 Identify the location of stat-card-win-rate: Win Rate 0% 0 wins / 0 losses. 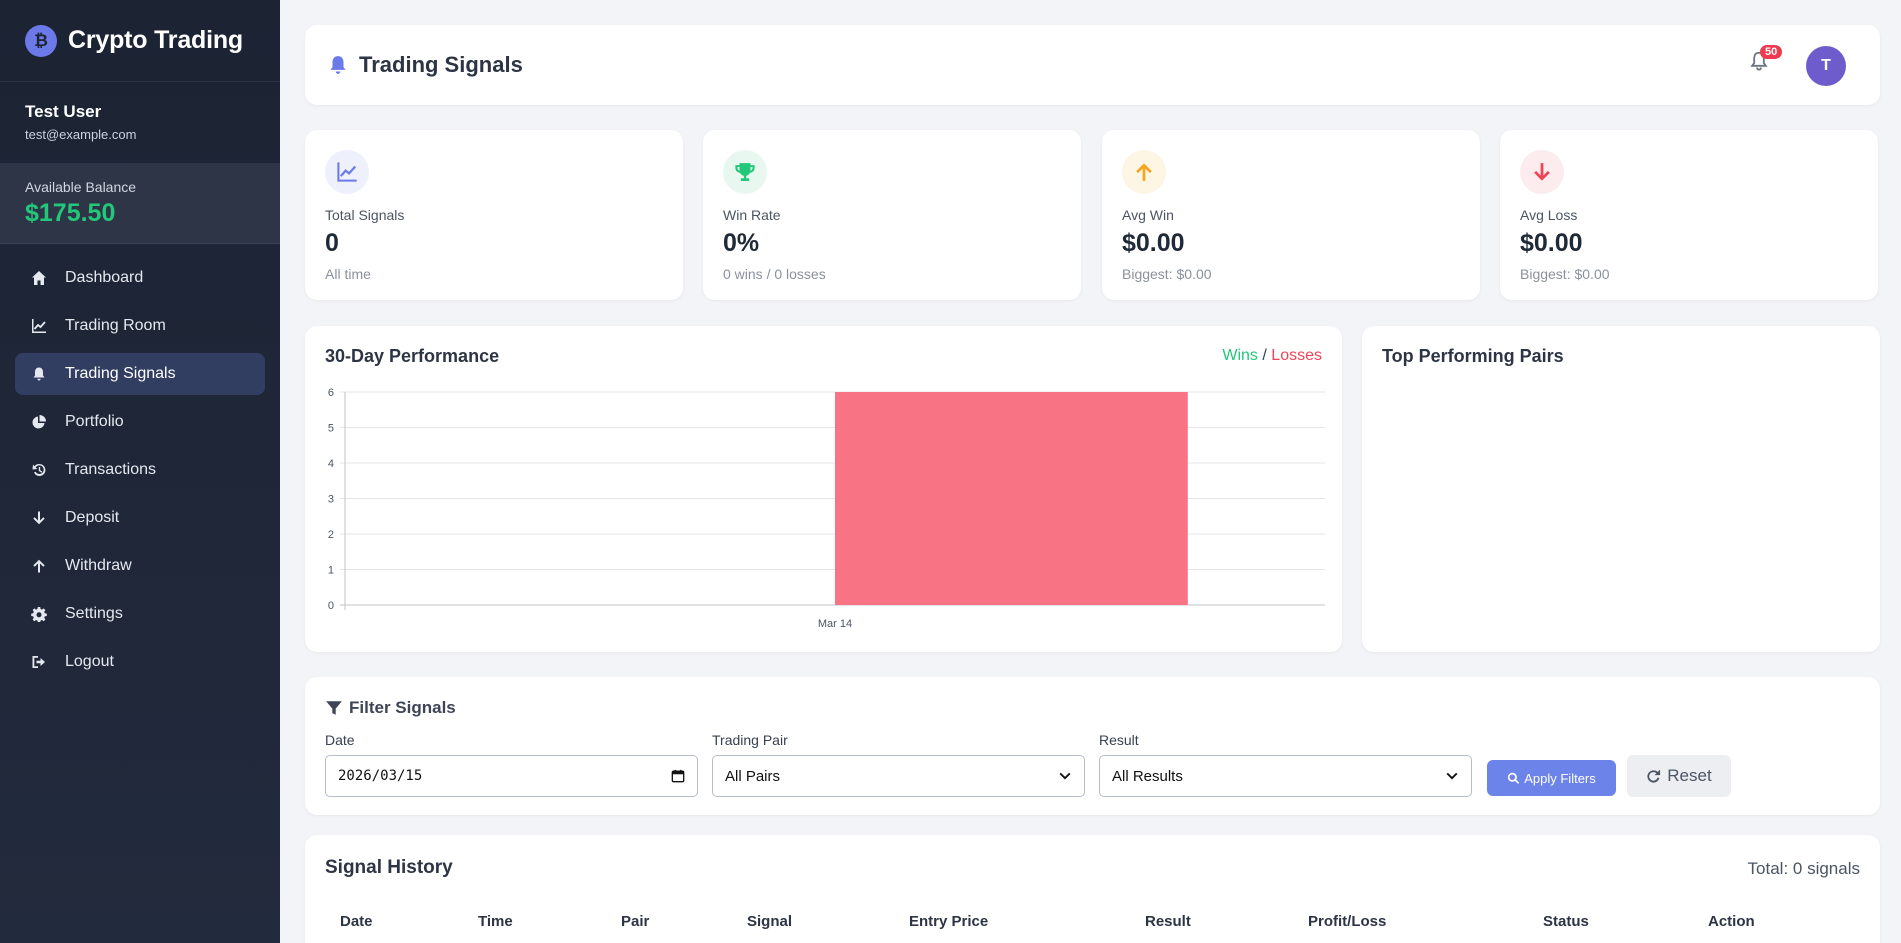
(892, 215).